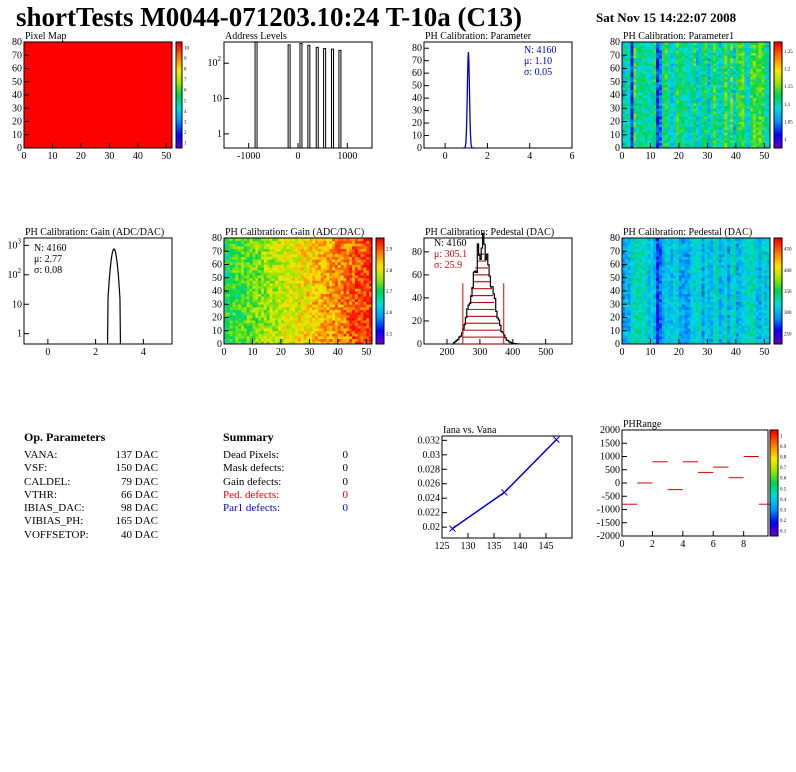 Image resolution: width=796 pixels, height=772 pixels. What do you see at coordinates (81, 156) in the screenshot?
I see `x-tick-label: 20` at bounding box center [81, 156].